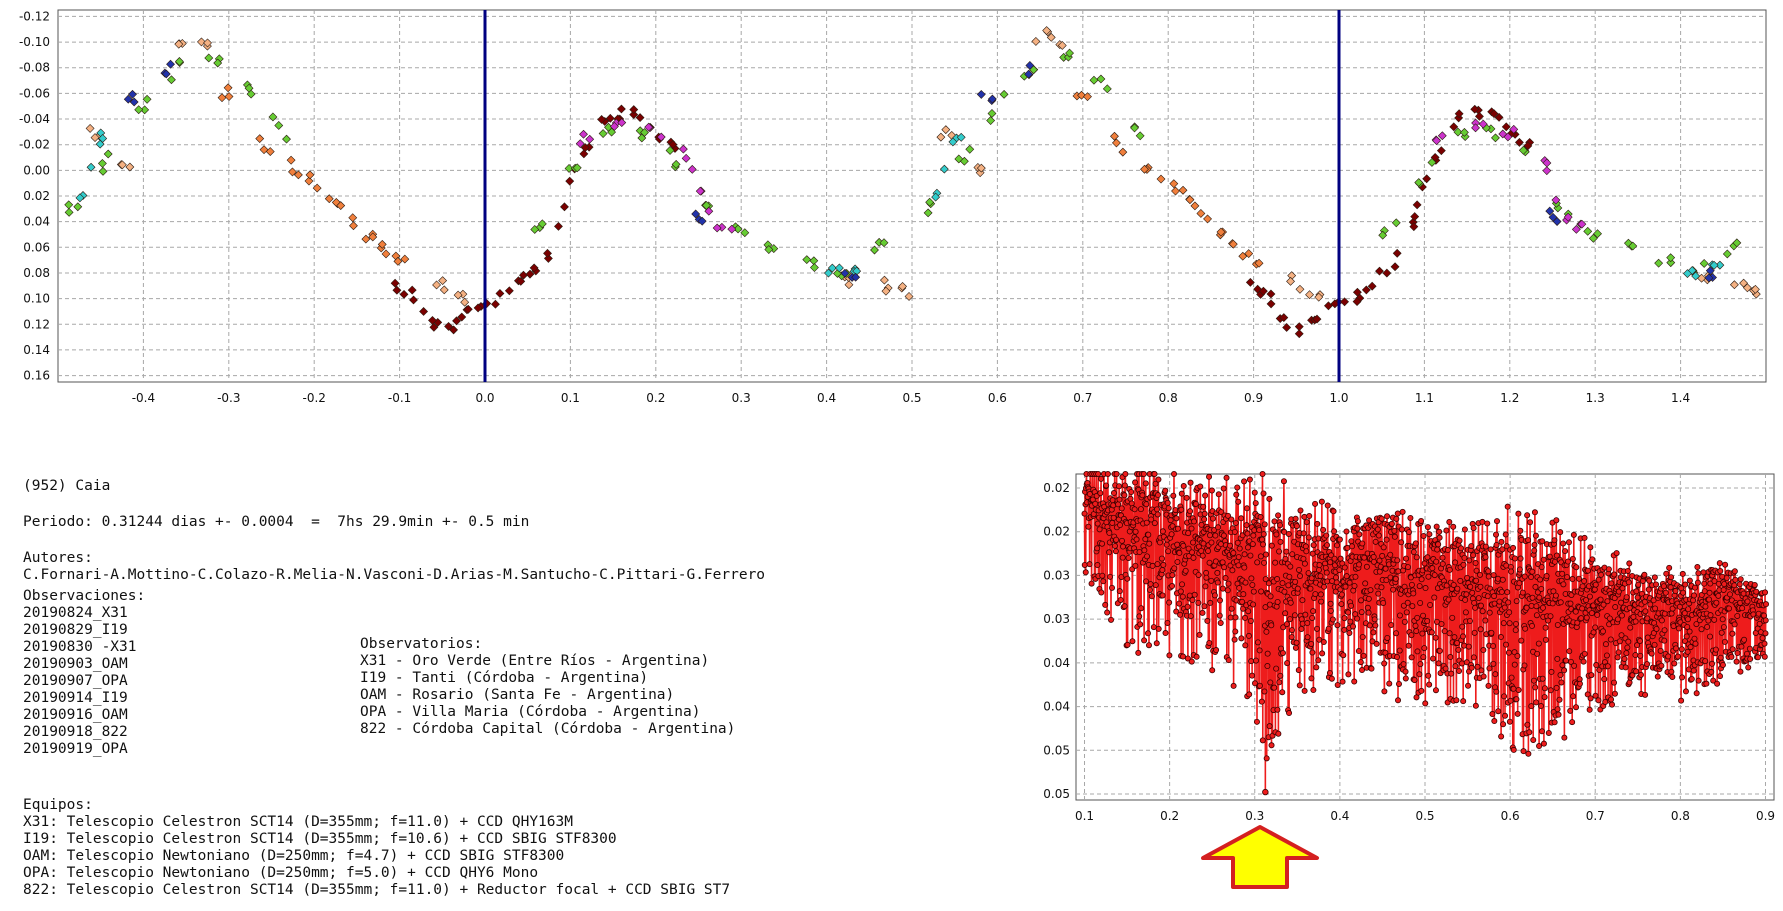  Describe the element at coordinates (84, 596) in the screenshot. I see `observations-label: Observaciones:` at that location.